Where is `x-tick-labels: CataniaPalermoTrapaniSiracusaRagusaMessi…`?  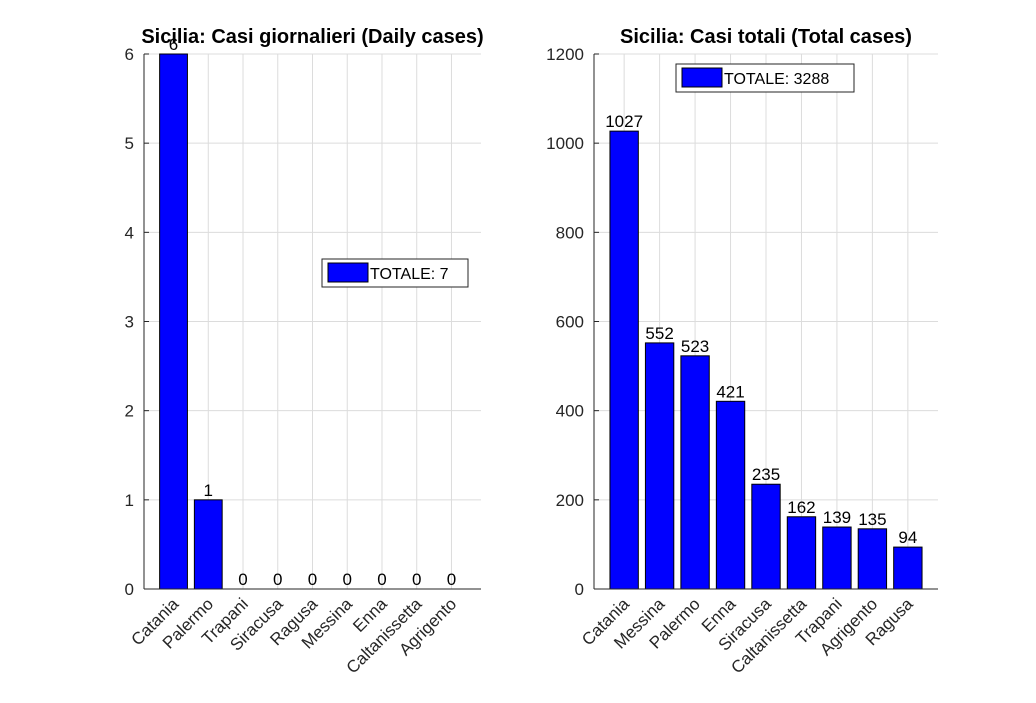
x-tick-labels: CataniaPalermoTrapaniSiracusaRagusaMessi… is located at coordinates (293, 635).